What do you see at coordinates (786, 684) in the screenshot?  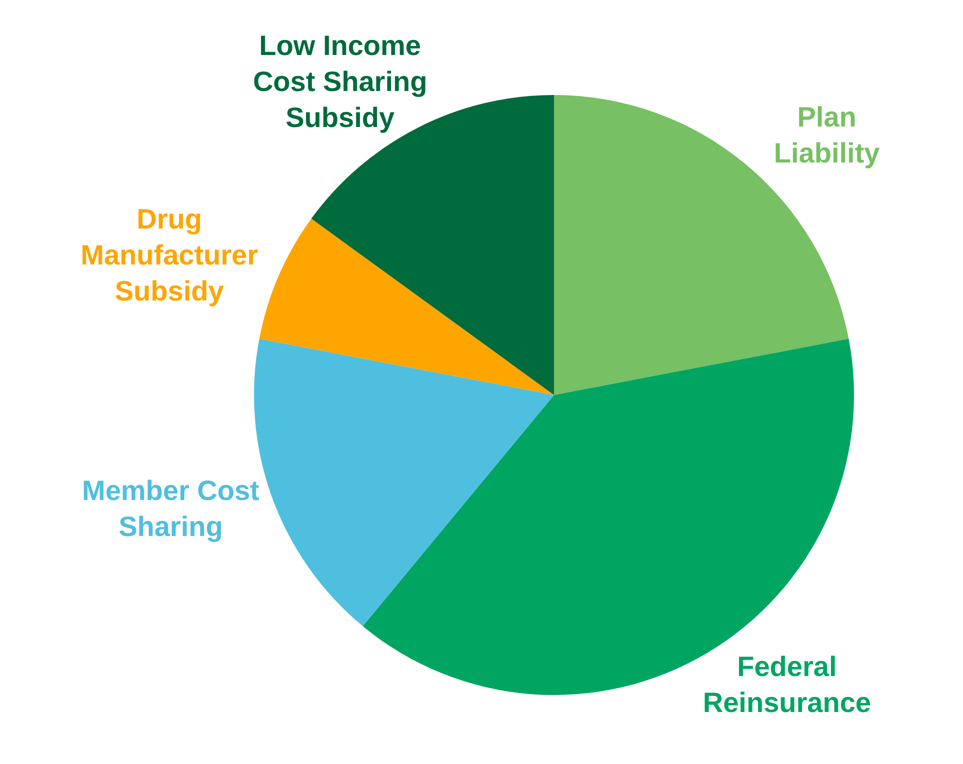 I see `slice-label: Federal Reinsurance` at bounding box center [786, 684].